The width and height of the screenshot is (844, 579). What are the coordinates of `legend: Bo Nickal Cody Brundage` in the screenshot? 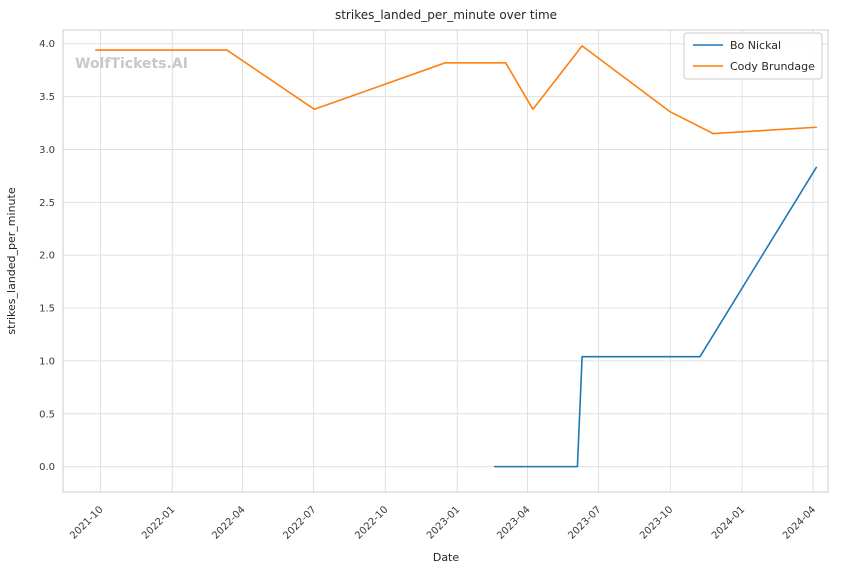 It's located at (753, 56).